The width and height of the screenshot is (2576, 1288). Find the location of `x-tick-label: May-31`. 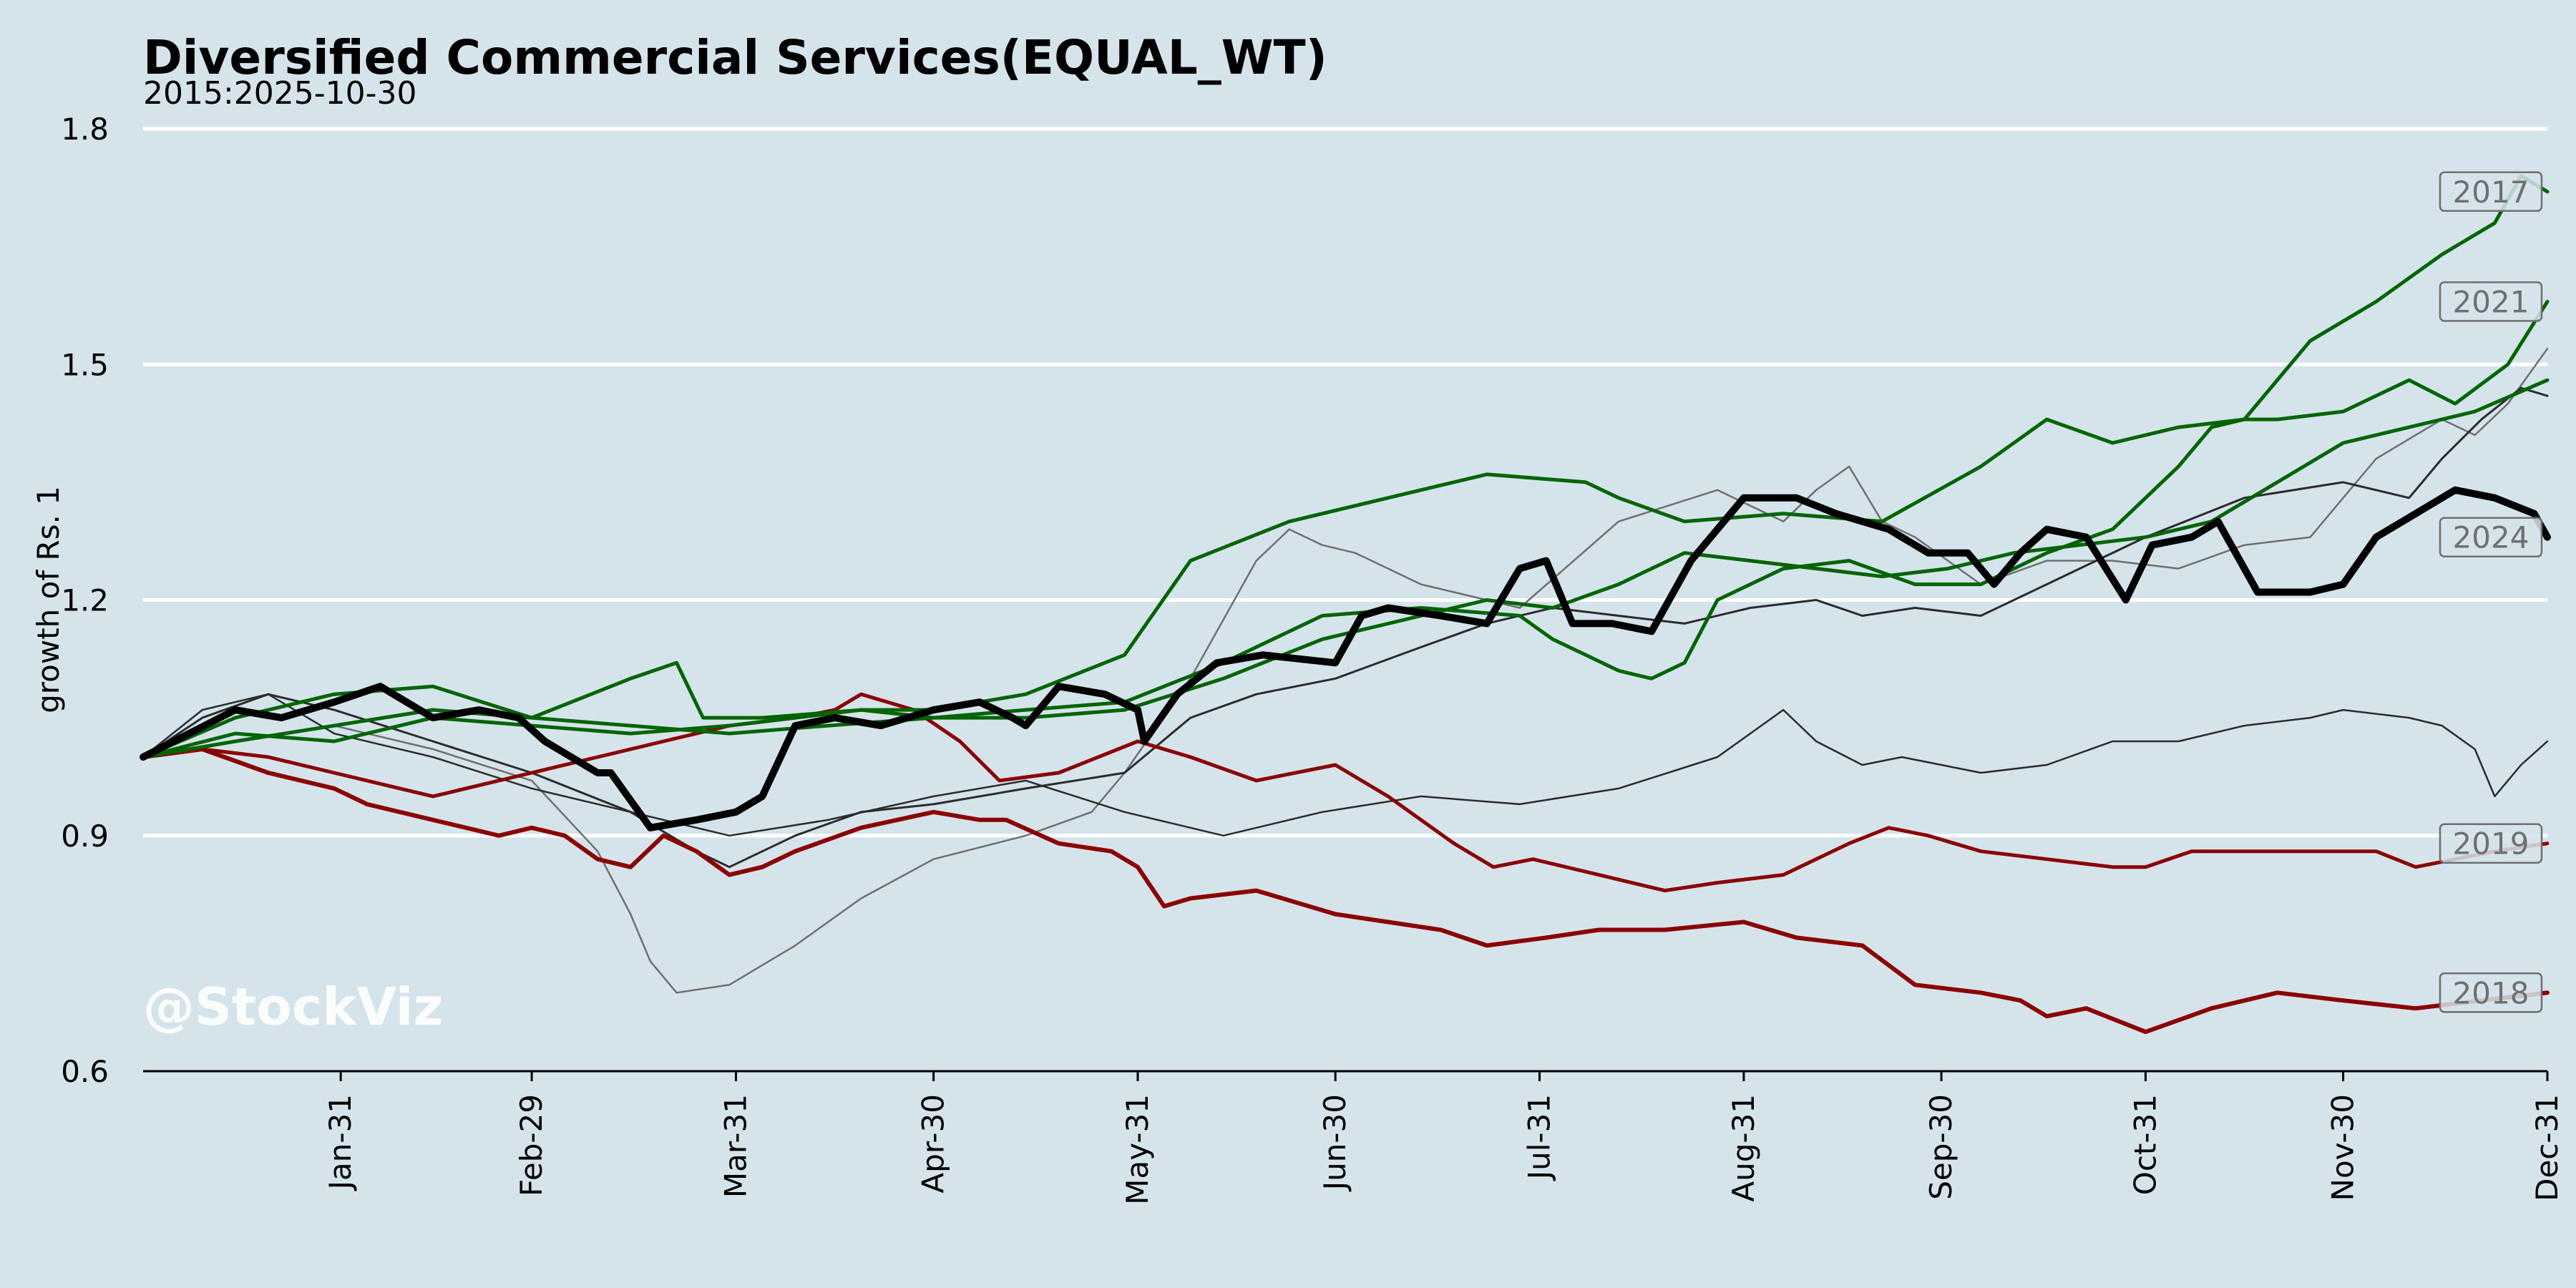

x-tick-label: May-31 is located at coordinates (1137, 1149).